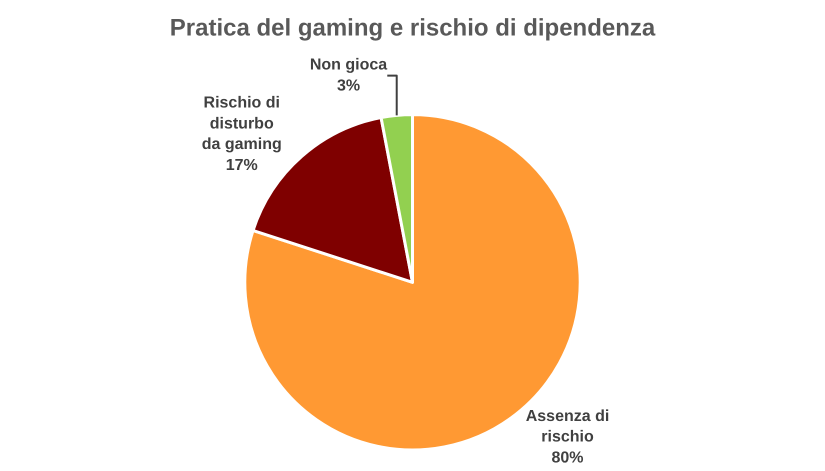 The height and width of the screenshot is (471, 825). I want to click on slice-label: Non gioca, so click(349, 65).